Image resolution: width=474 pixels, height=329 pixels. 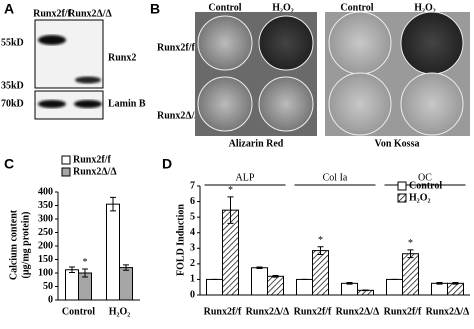 I want to click on stain-label: Alizarin Red, so click(x=256, y=143).